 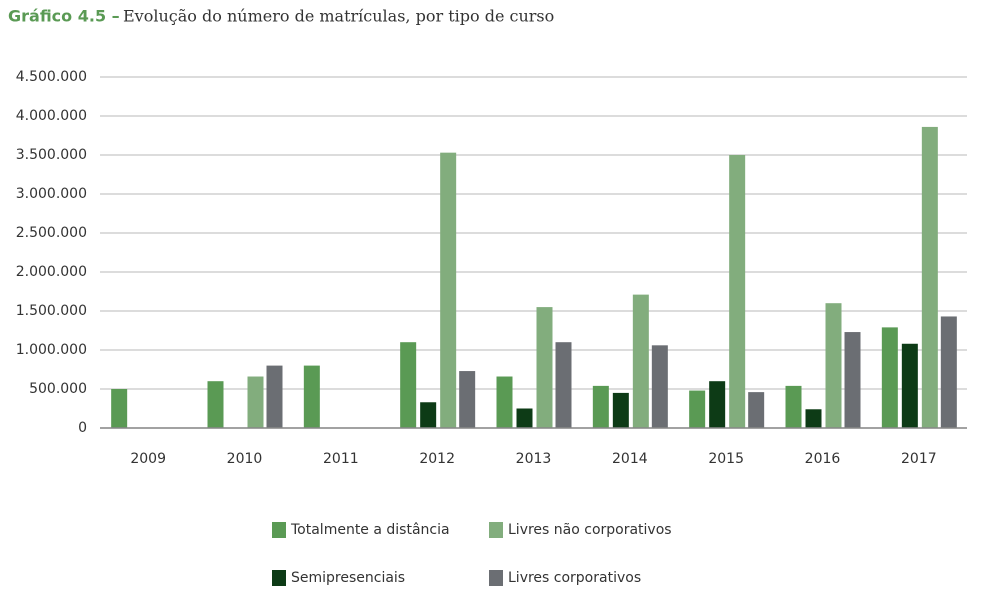 I want to click on x-tick-label: 2011, so click(x=341, y=459).